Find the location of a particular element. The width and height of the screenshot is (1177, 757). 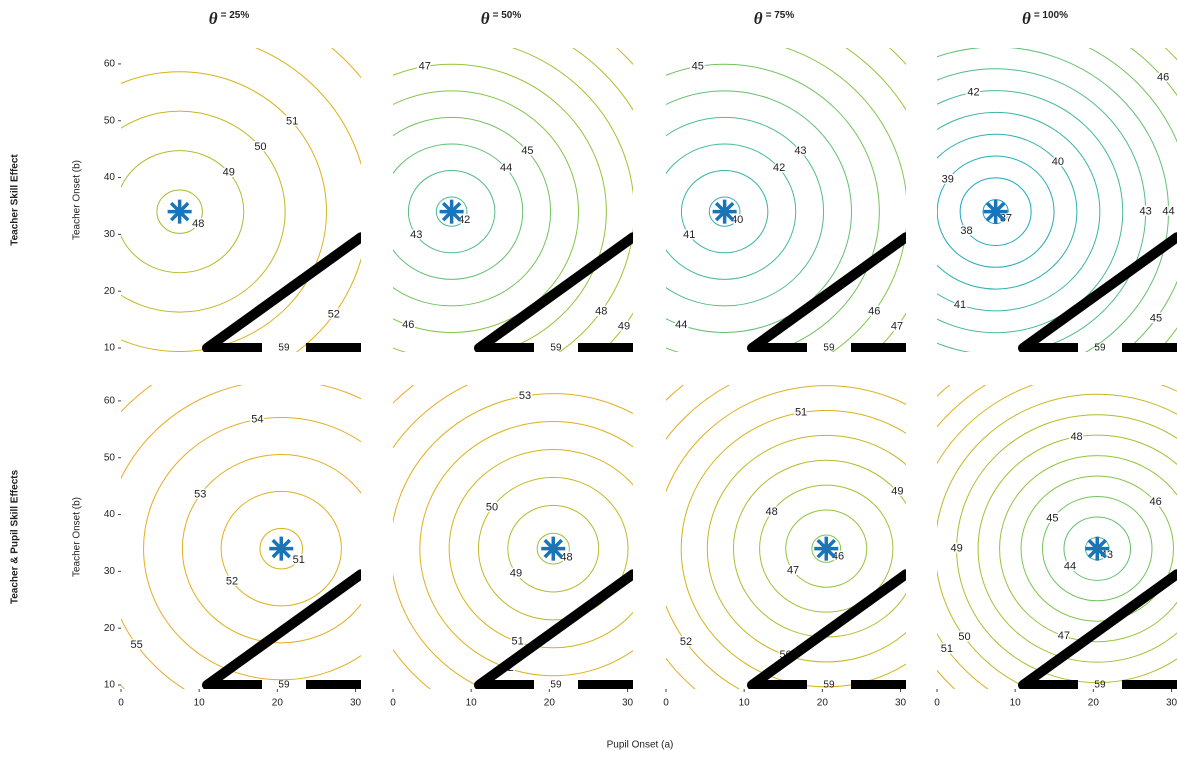

row-label: Teacher & Pupil Skill Effects is located at coordinates (15, 536).